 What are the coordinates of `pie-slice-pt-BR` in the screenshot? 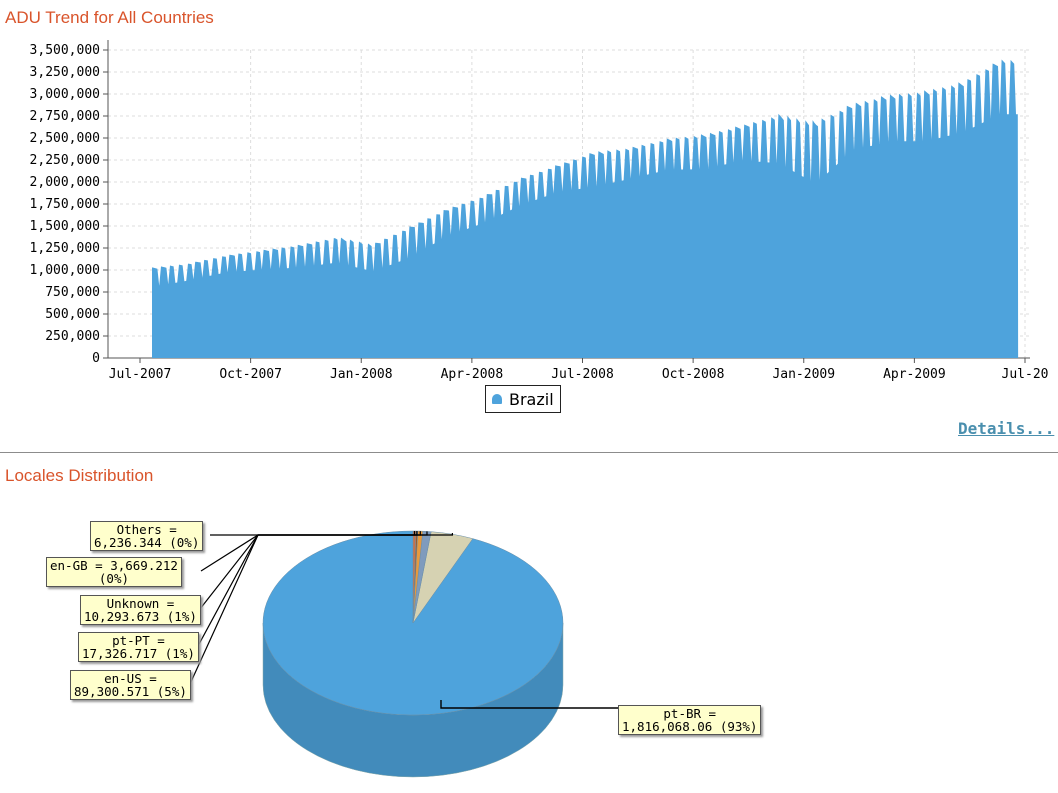 It's located at (413, 623).